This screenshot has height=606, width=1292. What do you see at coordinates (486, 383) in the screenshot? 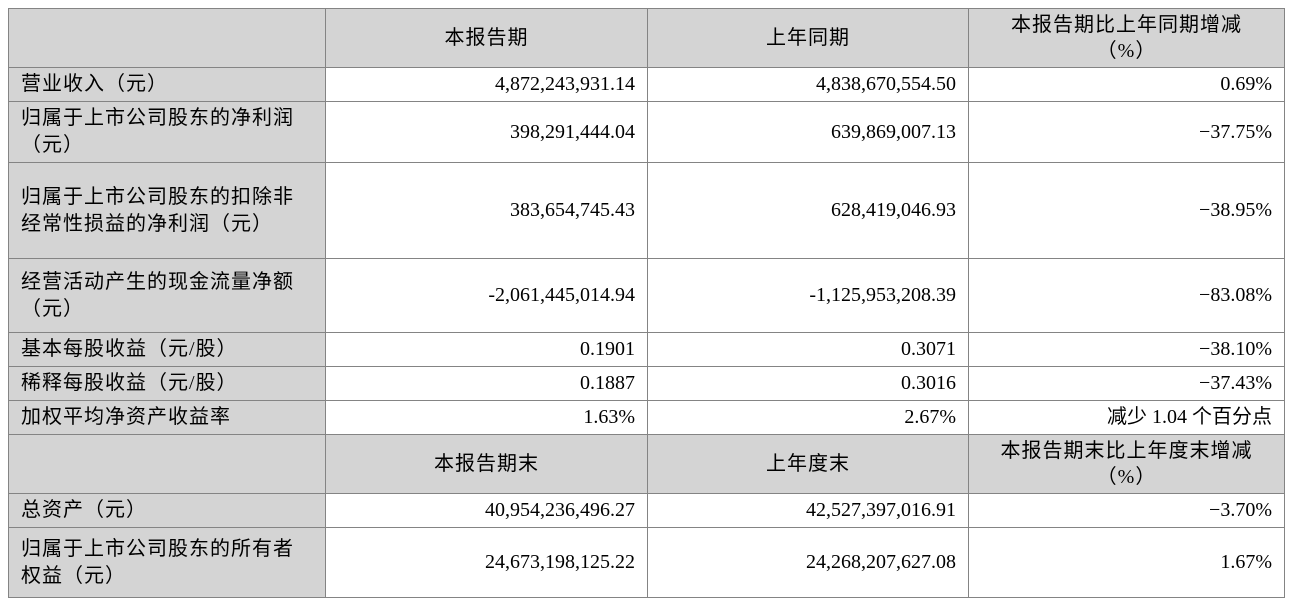
I see `value-current-period: 0.1887` at bounding box center [486, 383].